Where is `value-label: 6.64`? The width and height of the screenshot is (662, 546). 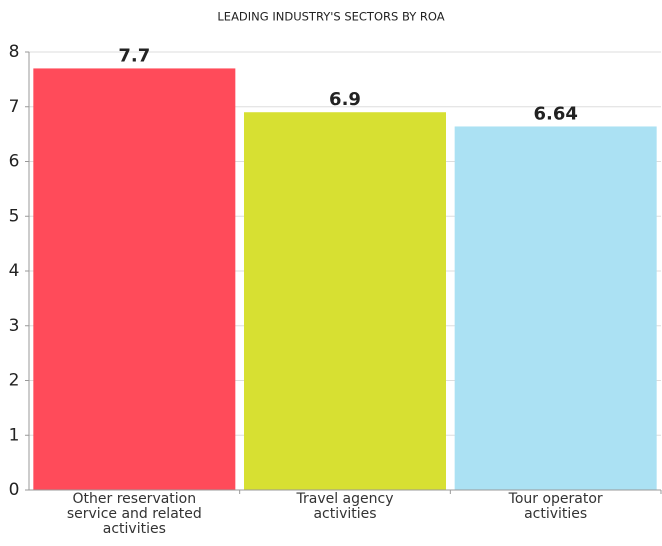 value-label: 6.64 is located at coordinates (555, 113).